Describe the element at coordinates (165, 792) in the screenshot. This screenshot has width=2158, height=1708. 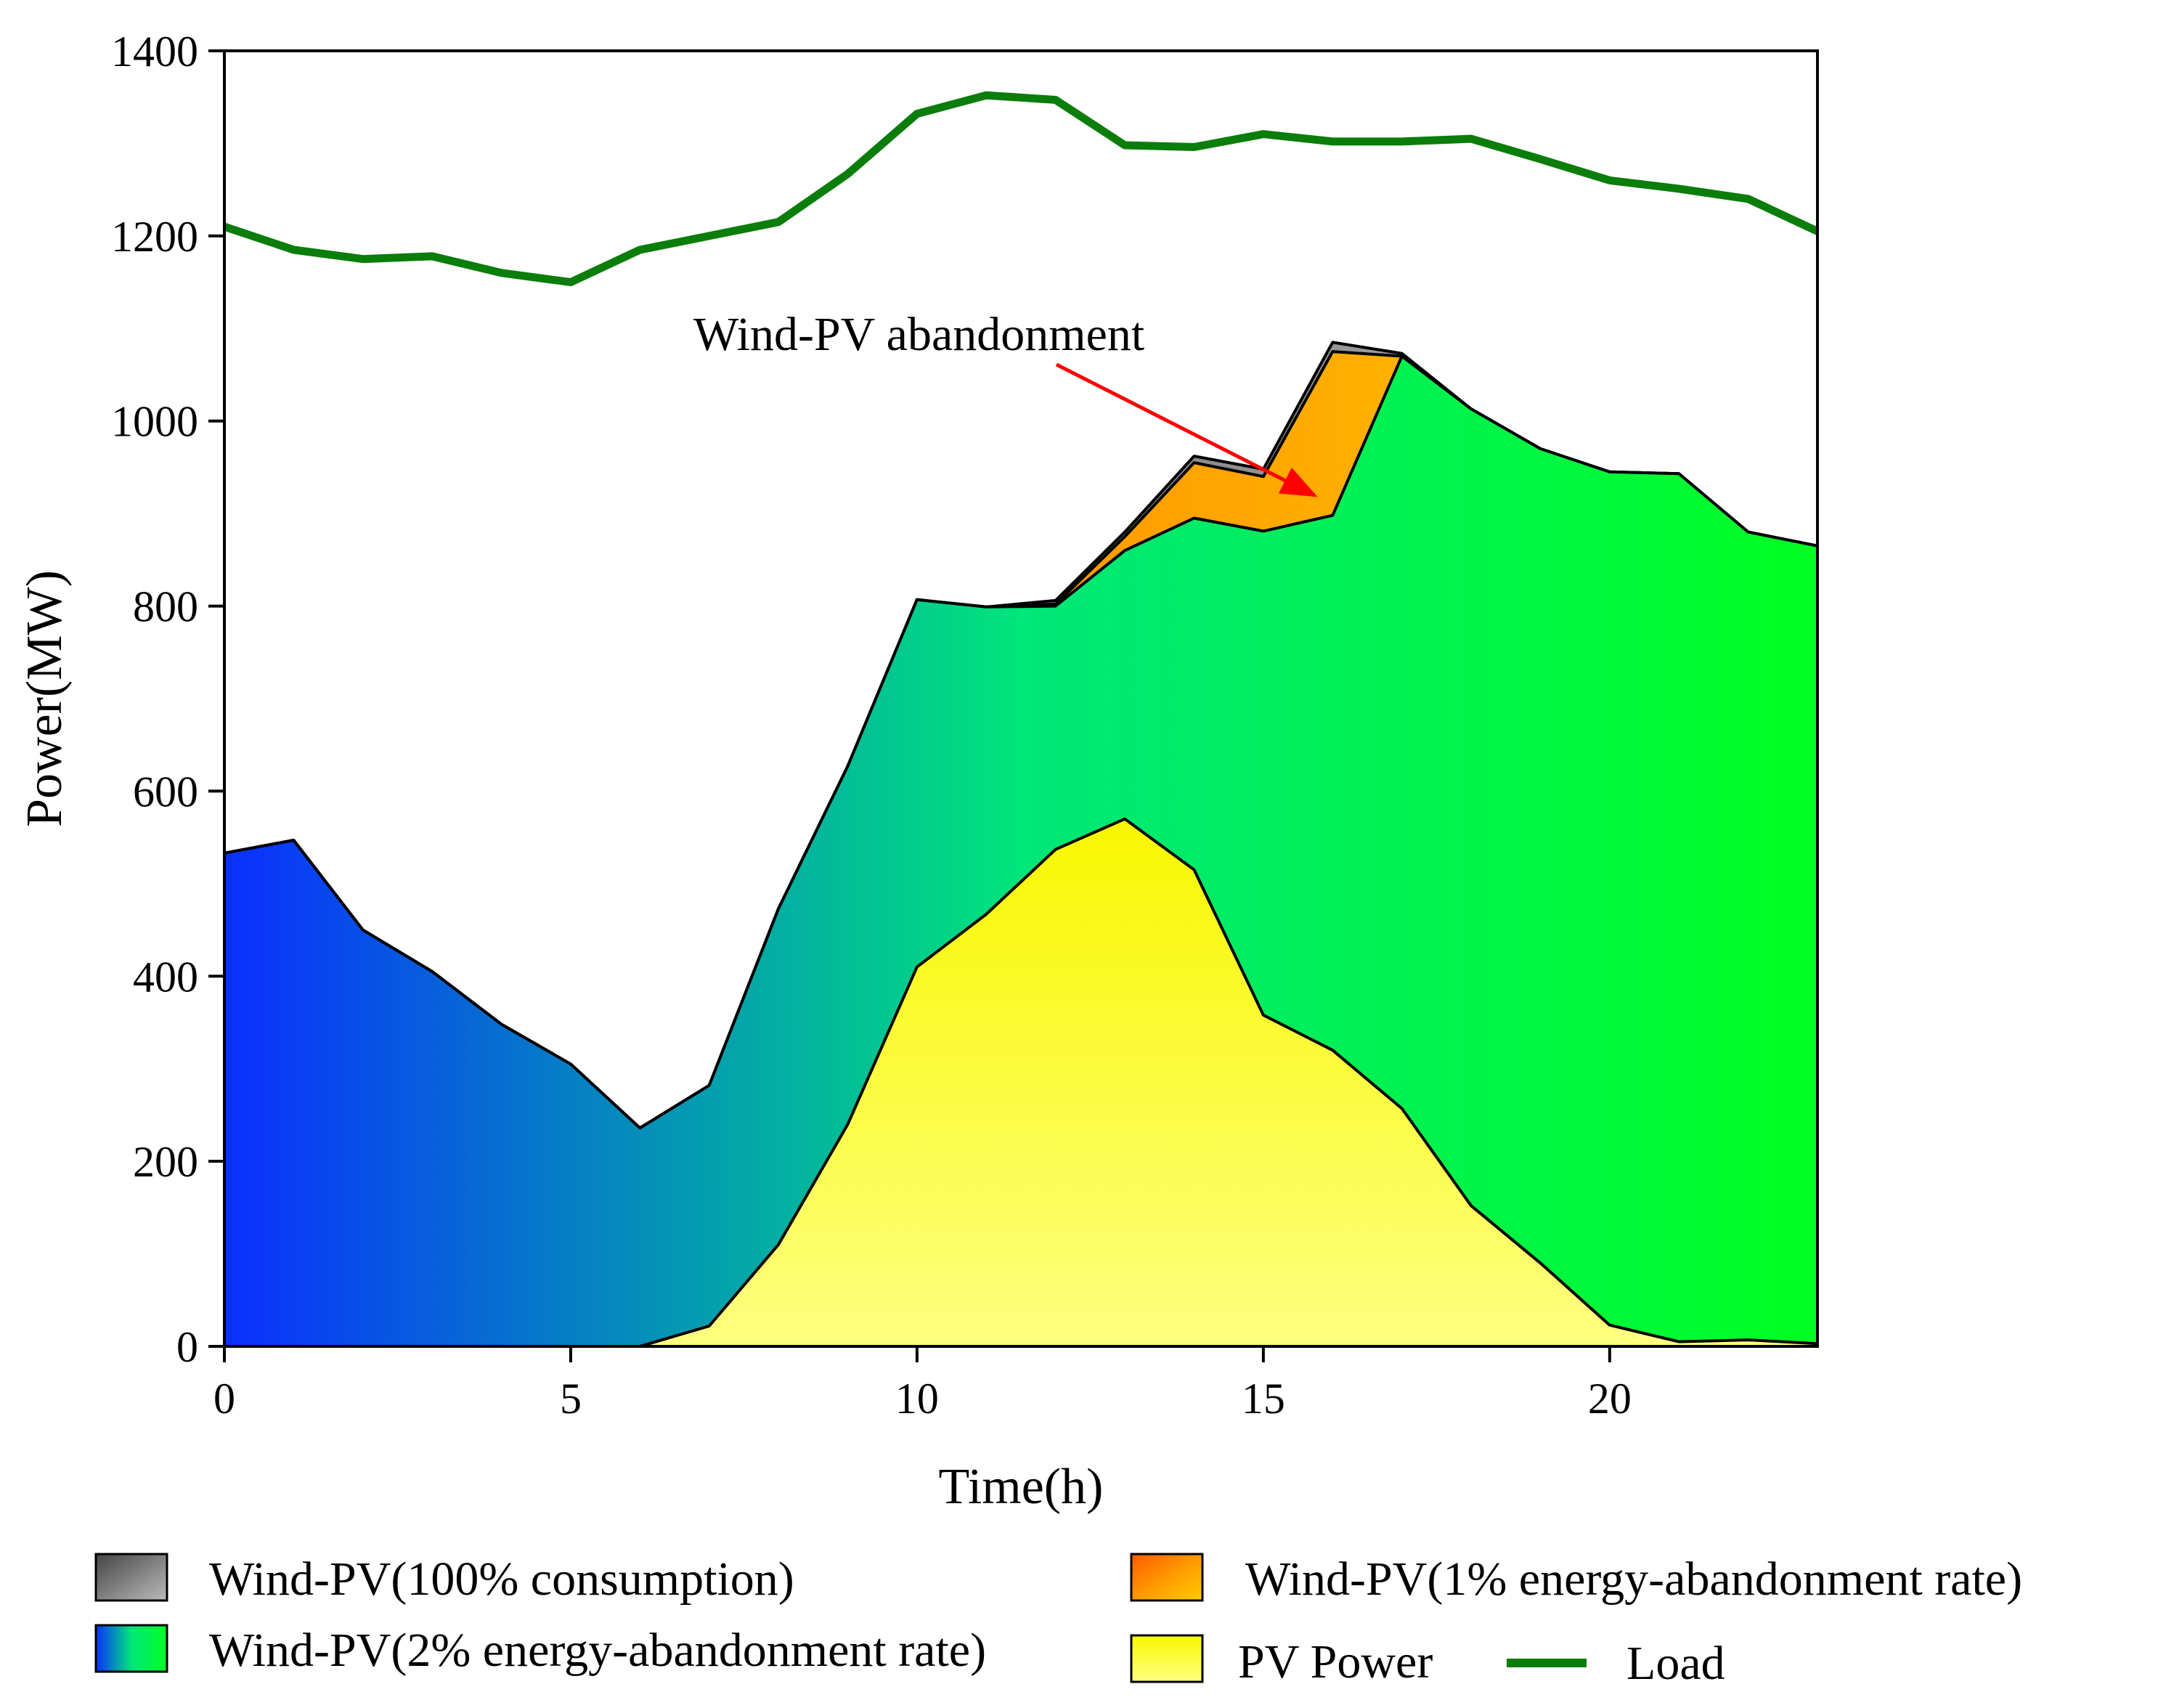
I see `y-tick-label: 600` at that location.